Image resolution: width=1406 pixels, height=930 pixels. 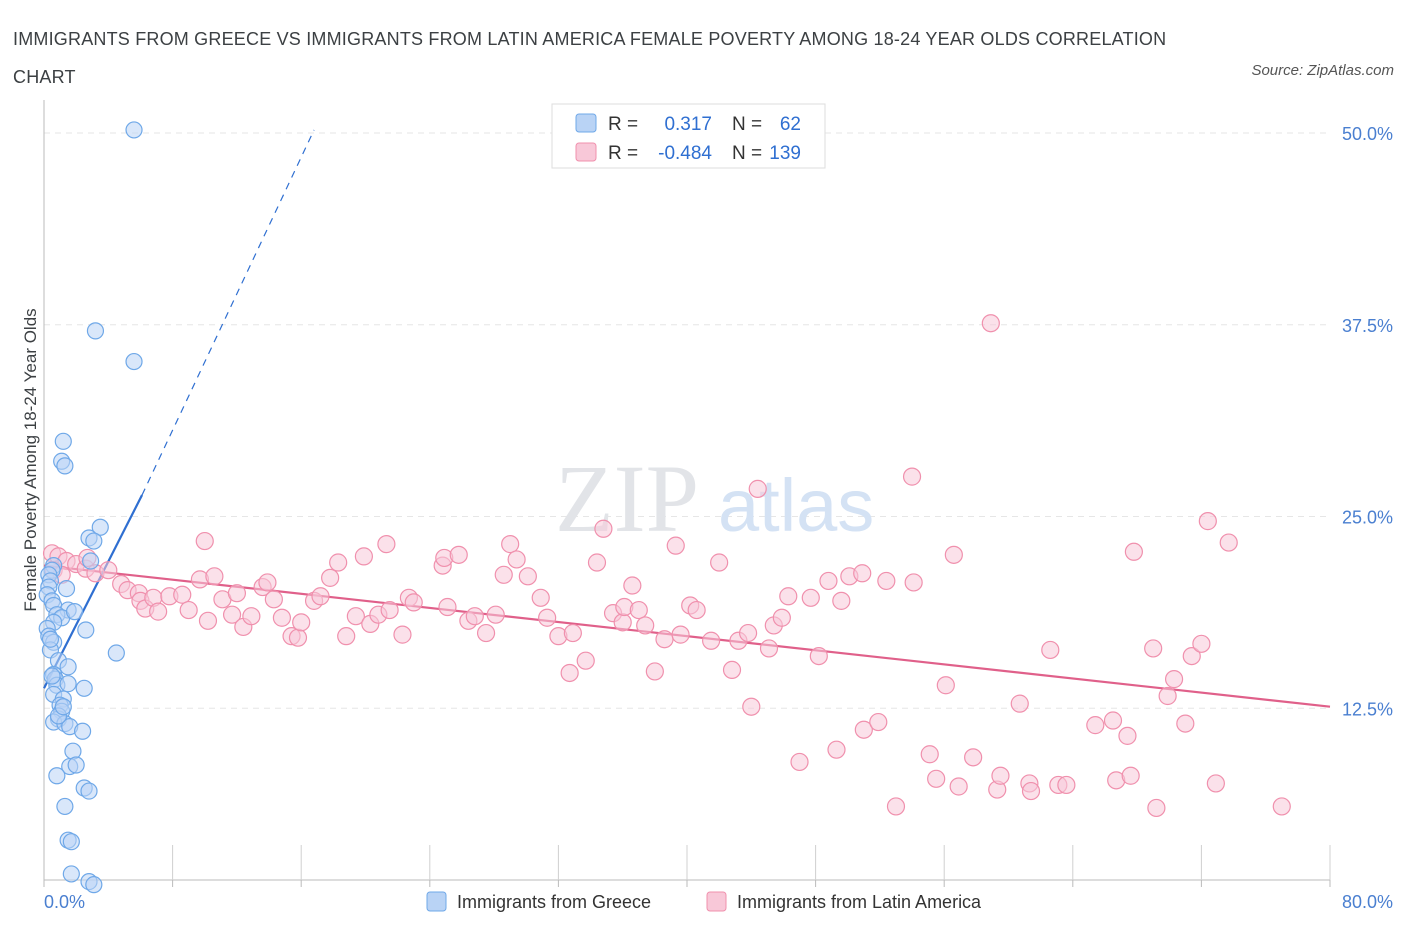 What do you see at coordinates (790, 124) in the screenshot?
I see `legend-n-value-greece: 62` at bounding box center [790, 124].